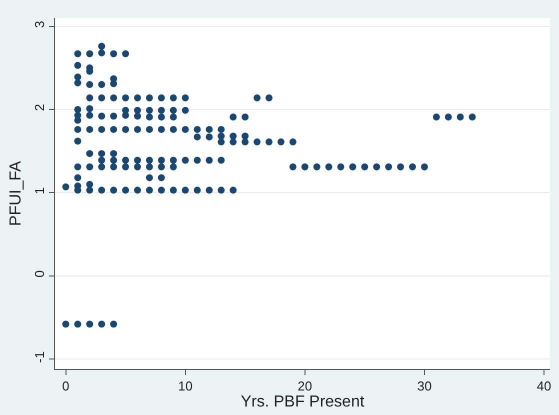  Describe the element at coordinates (39, 108) in the screenshot. I see `y-tick-label: 2` at that location.